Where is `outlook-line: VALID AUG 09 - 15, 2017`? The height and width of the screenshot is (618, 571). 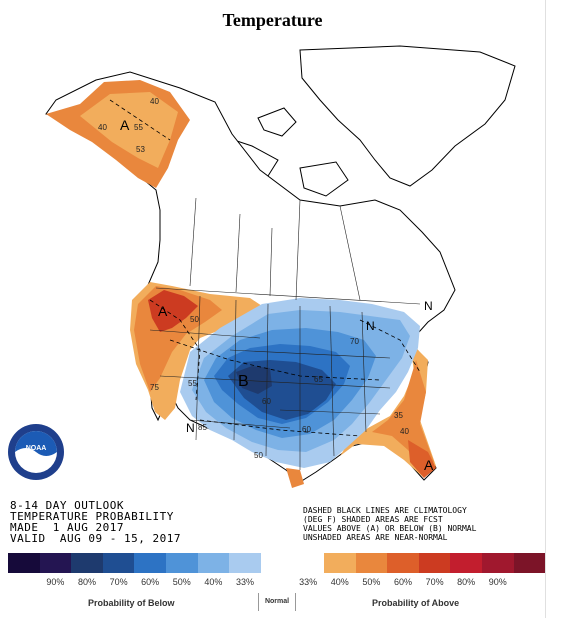
outlook-line: VALID AUG 09 - 15, 2017 is located at coordinates (95, 538).